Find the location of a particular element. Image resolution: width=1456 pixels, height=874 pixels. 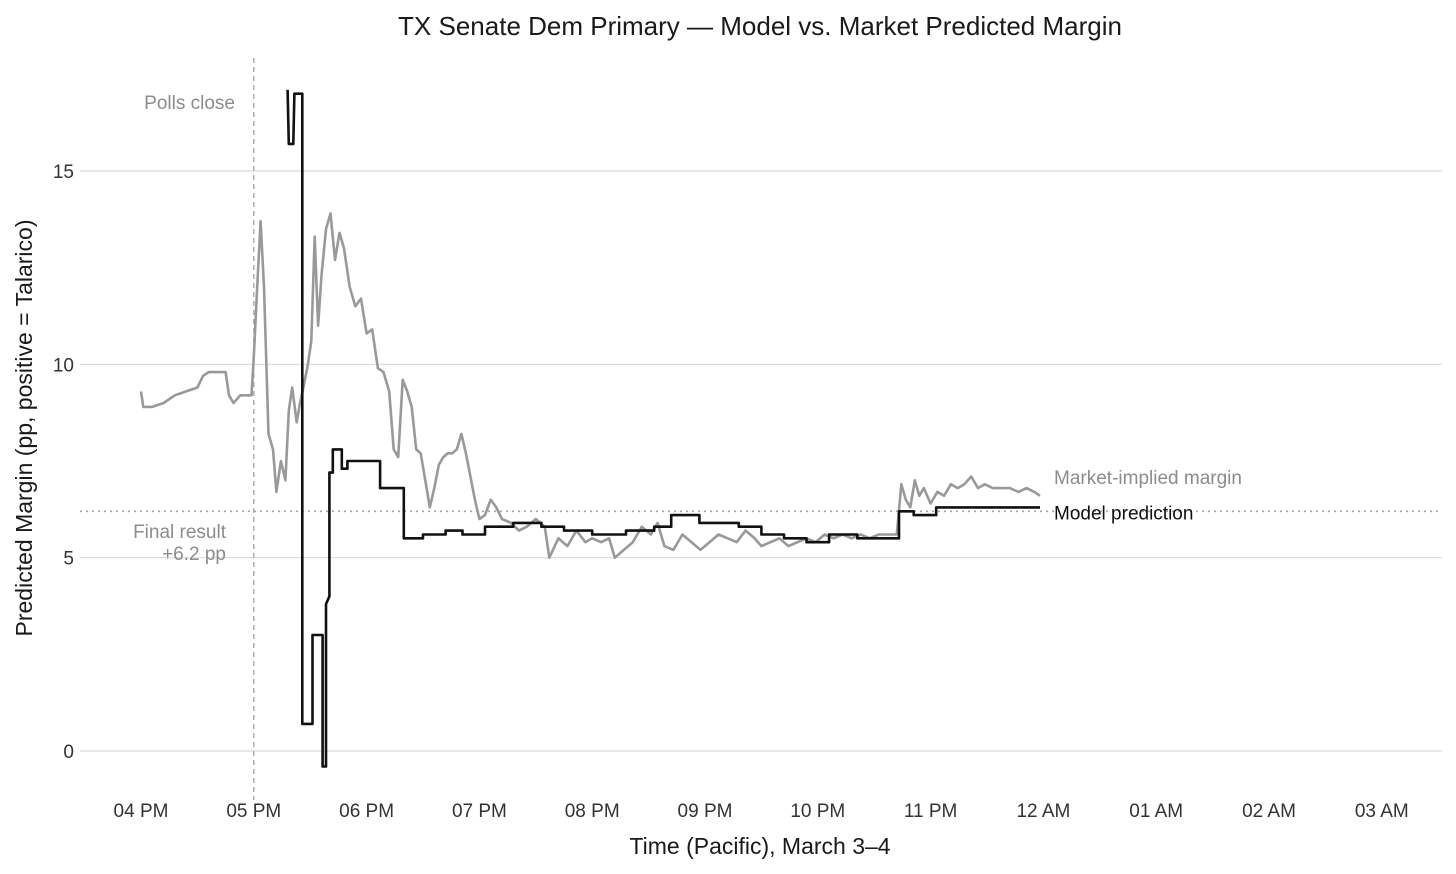

x-tick-11: 03 AM is located at coordinates (1382, 811).